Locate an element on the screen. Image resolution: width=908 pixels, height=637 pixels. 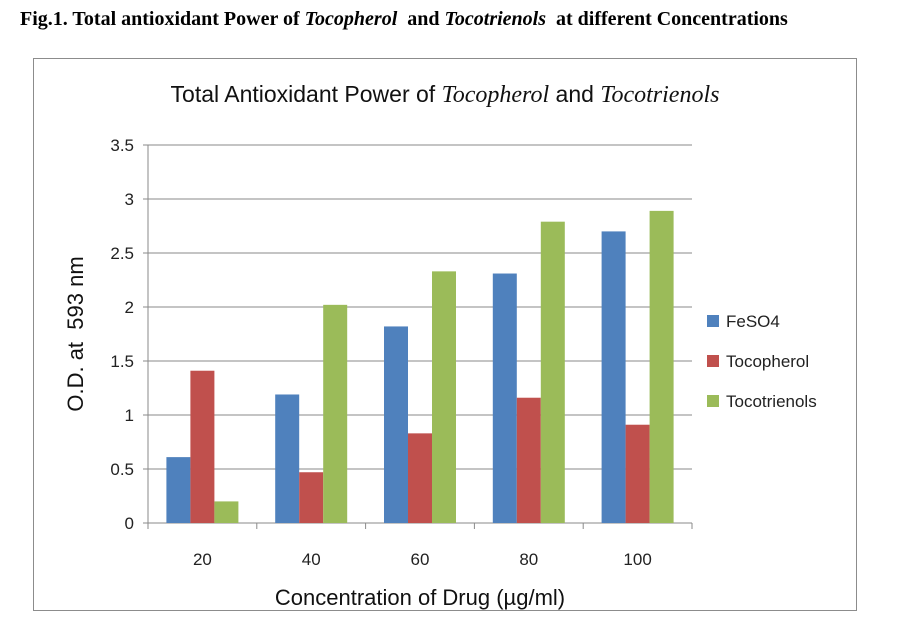
x-tick-label: 100 is located at coordinates (637, 559).